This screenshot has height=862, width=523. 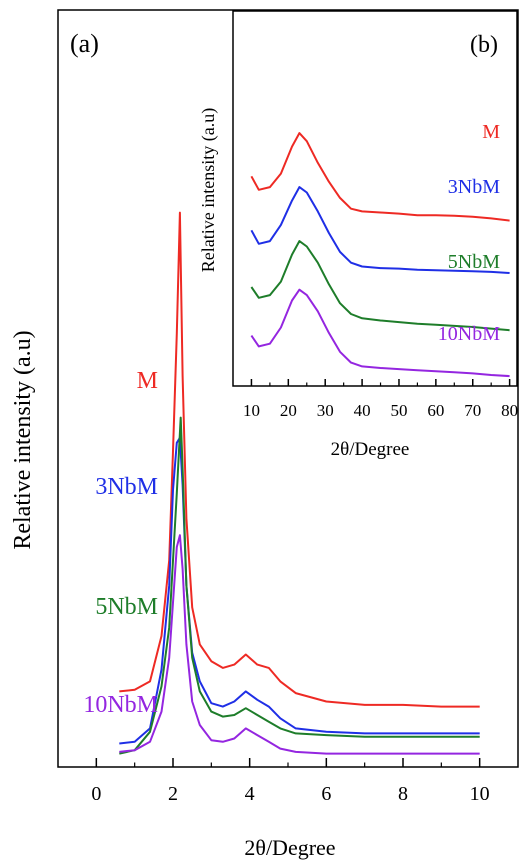 What do you see at coordinates (380, 286) in the screenshot?
I see `series-line-5NbM` at bounding box center [380, 286].